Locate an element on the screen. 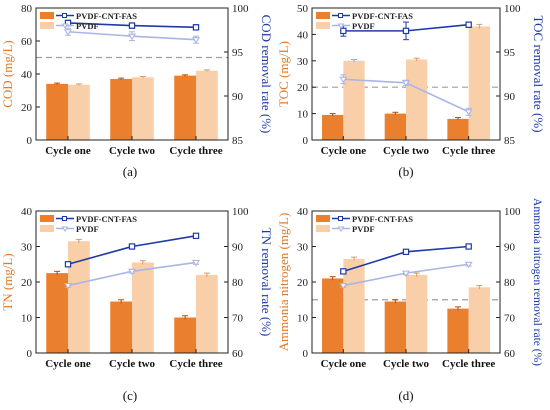  y2-axis-title: COD removal rate (%) is located at coordinates (266, 74).